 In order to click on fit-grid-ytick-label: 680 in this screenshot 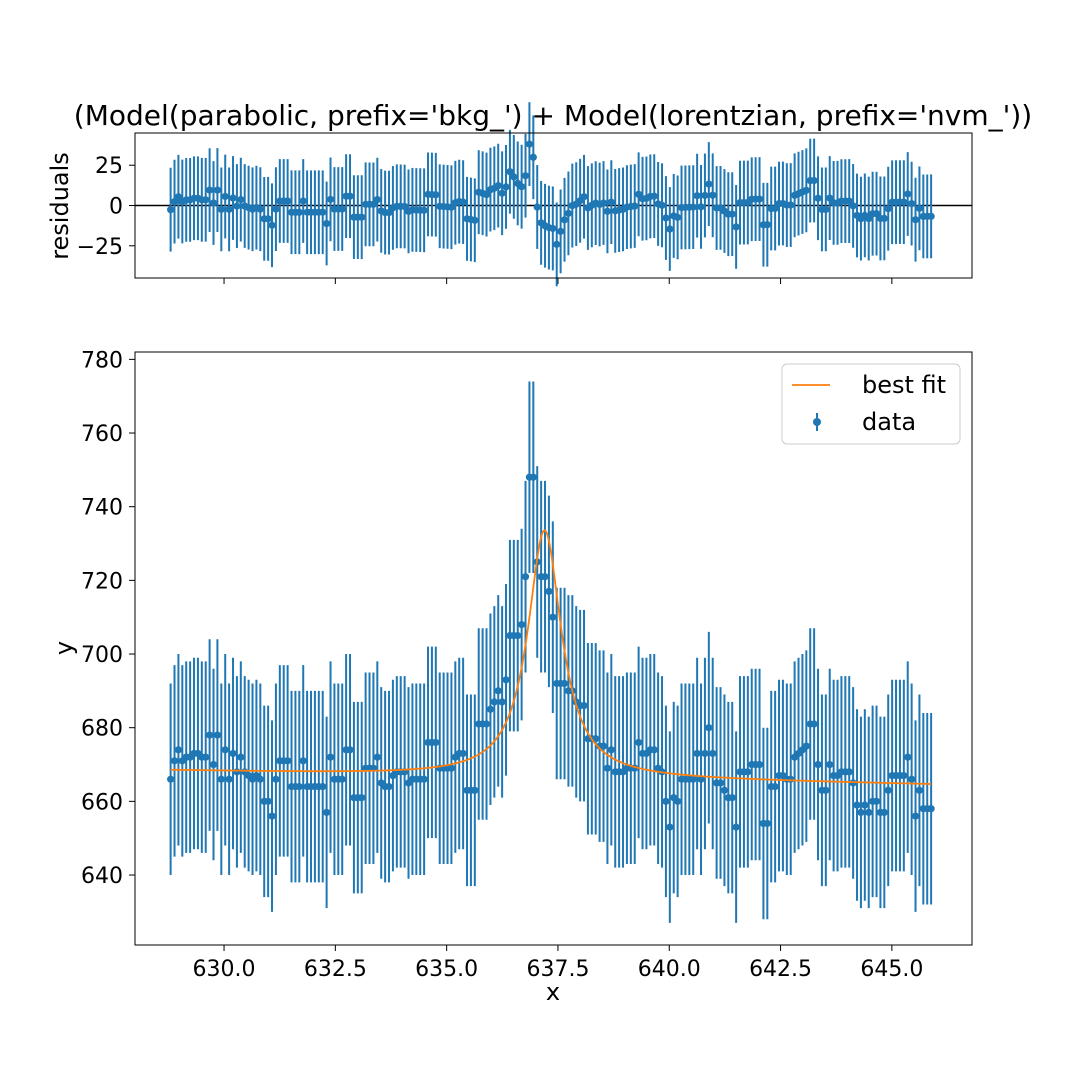, I will do `click(102, 729)`.